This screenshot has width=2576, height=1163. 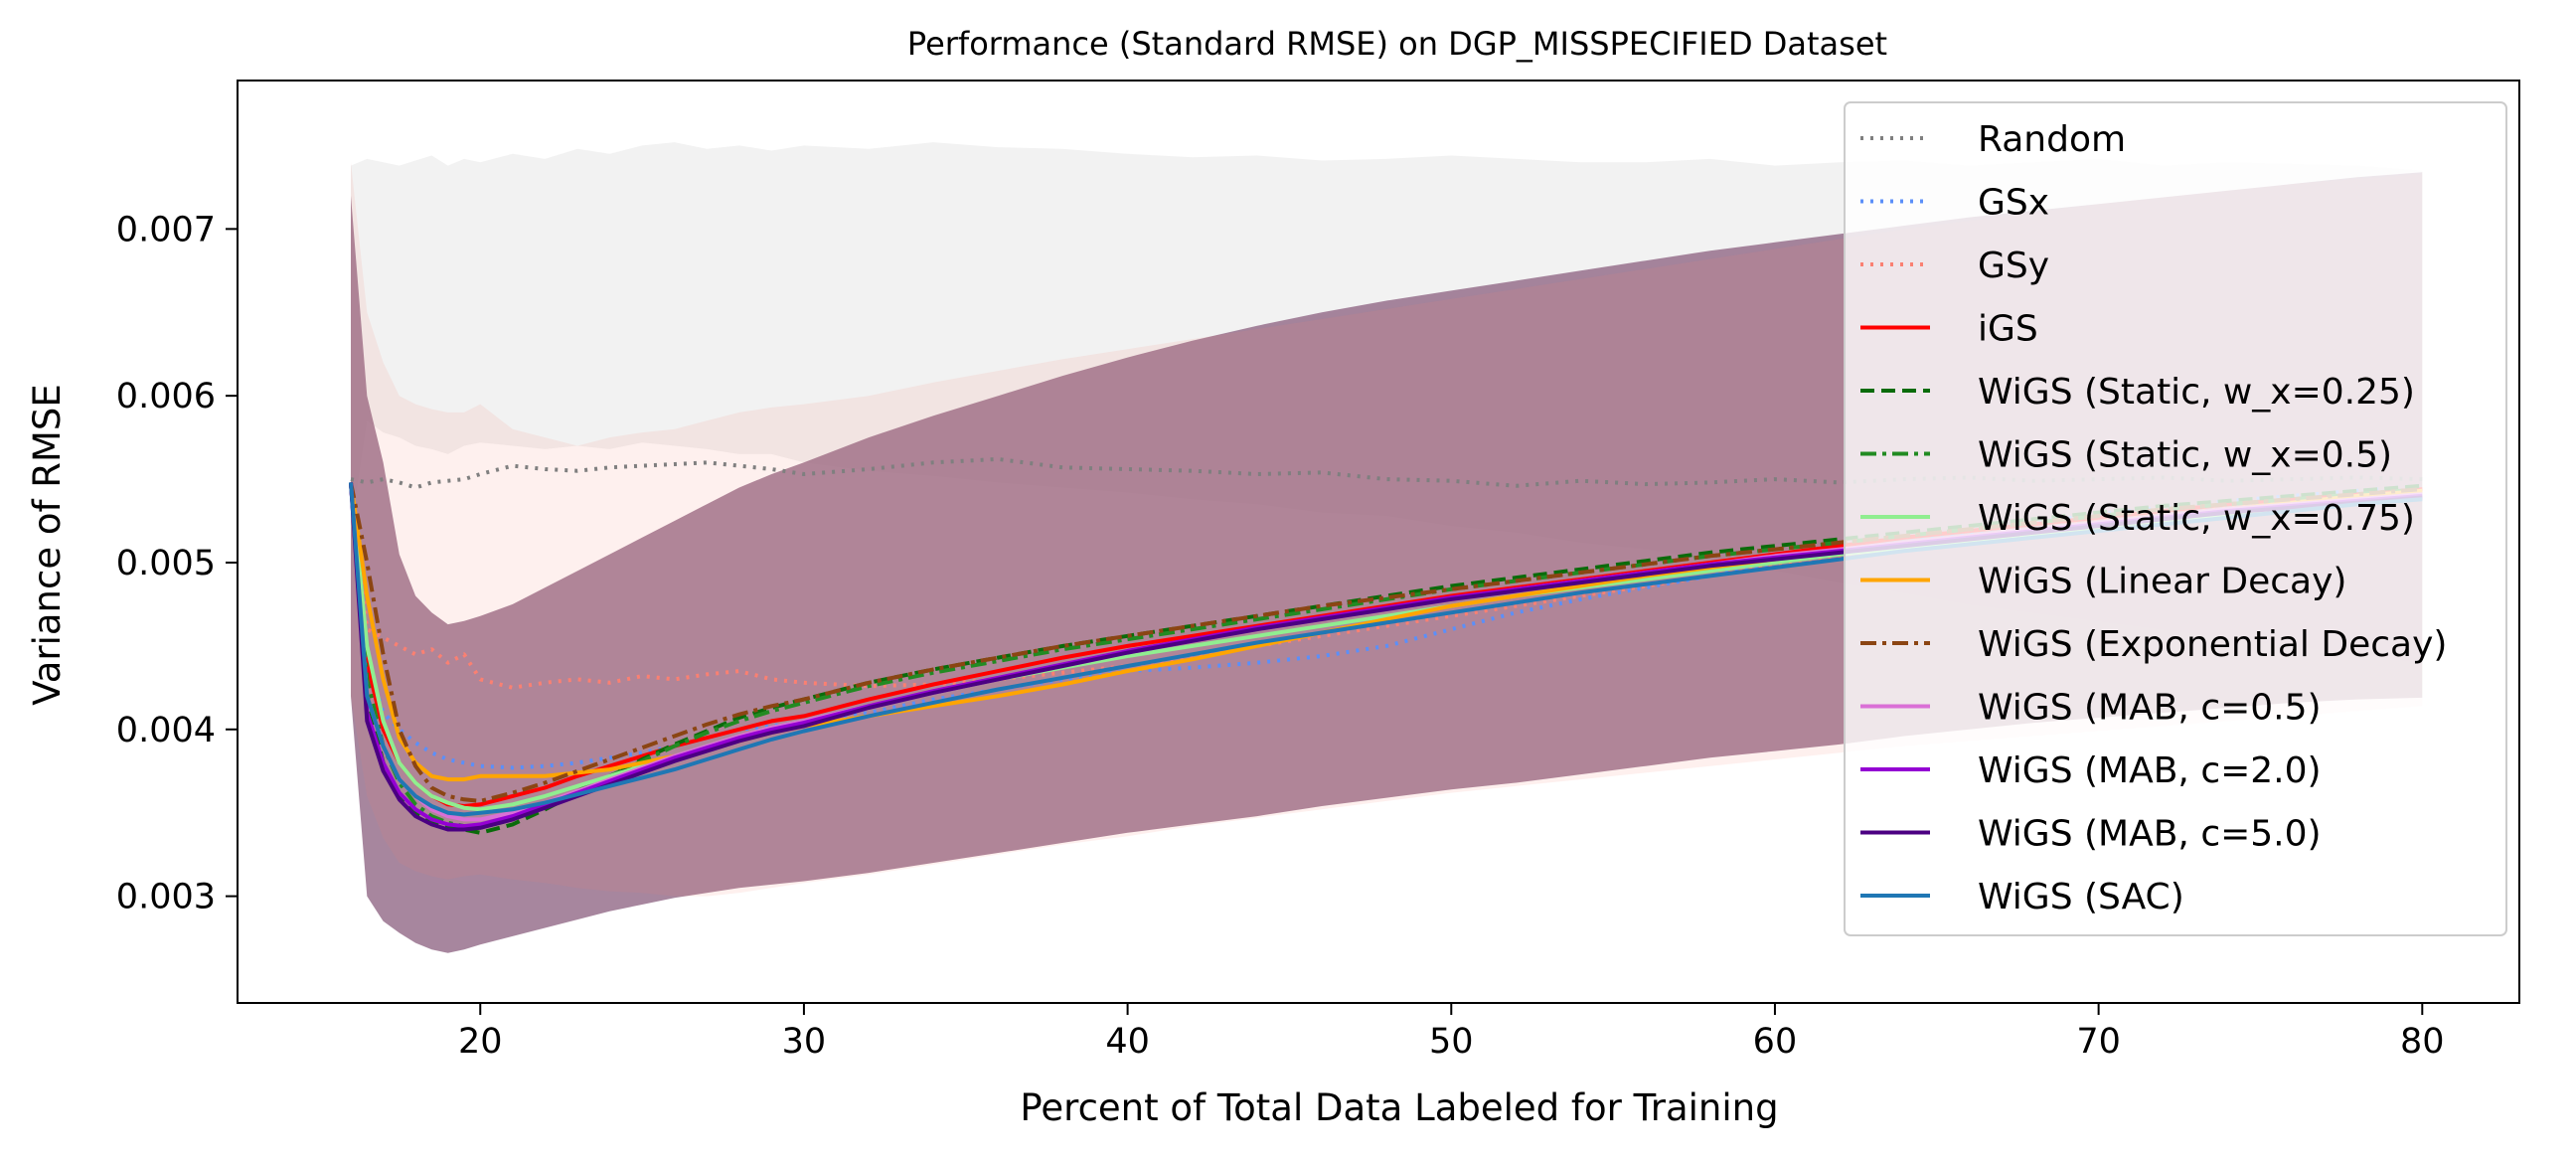 I want to click on x-tick-label: 30, so click(x=804, y=1042).